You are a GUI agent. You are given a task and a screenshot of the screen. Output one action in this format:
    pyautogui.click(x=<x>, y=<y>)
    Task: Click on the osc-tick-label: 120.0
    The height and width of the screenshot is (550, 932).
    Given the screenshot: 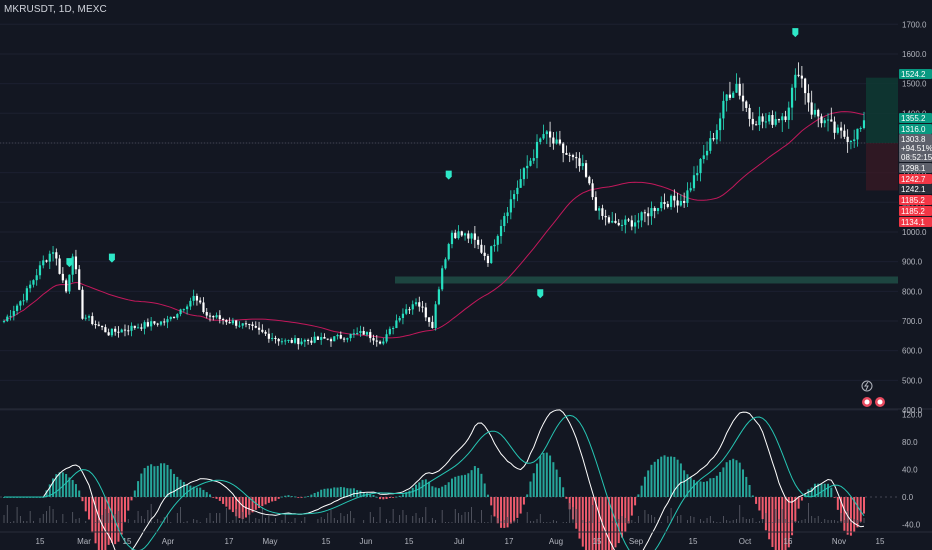 What is the action you would take?
    pyautogui.click(x=912, y=415)
    